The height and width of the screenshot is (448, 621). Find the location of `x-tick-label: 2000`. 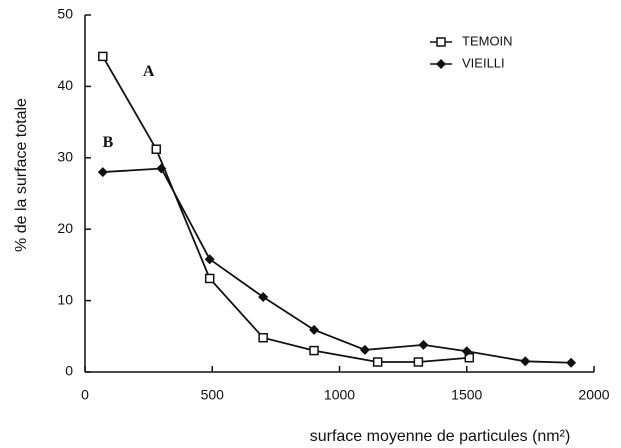

x-tick-label: 2000 is located at coordinates (593, 395).